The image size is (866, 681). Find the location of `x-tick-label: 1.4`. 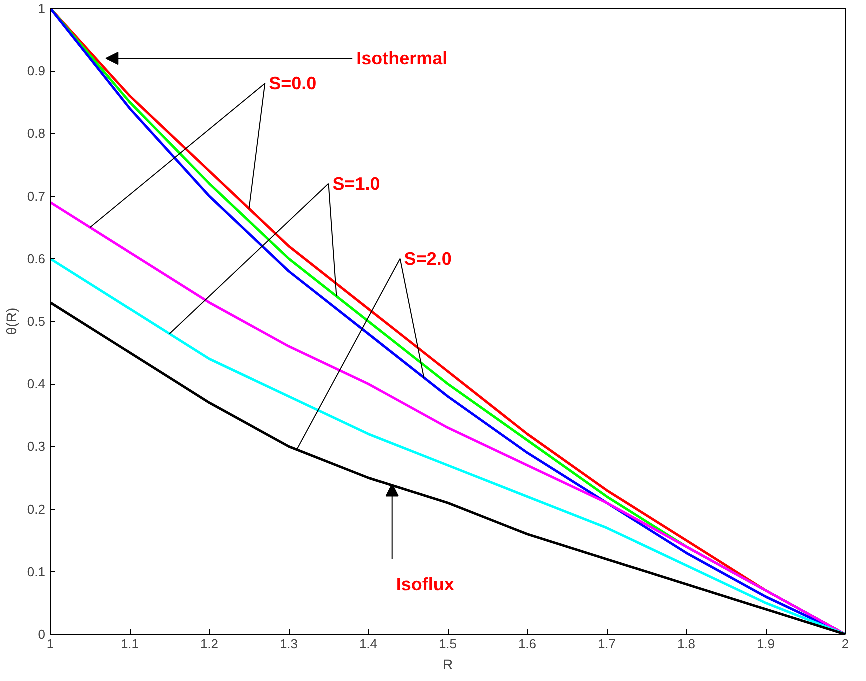

x-tick-label: 1.4 is located at coordinates (368, 644).